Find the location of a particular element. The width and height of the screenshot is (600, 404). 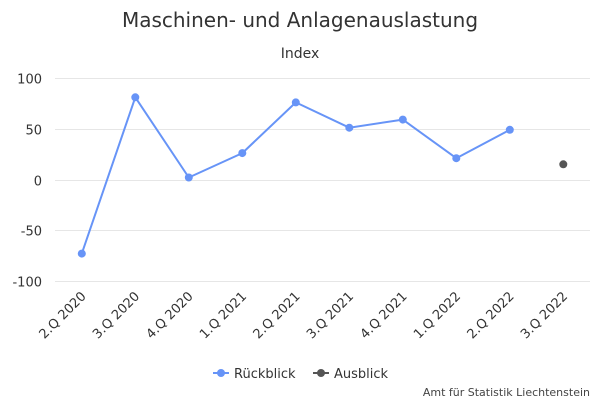

x-tick-label: 1.Q 2021 is located at coordinates (223, 315).